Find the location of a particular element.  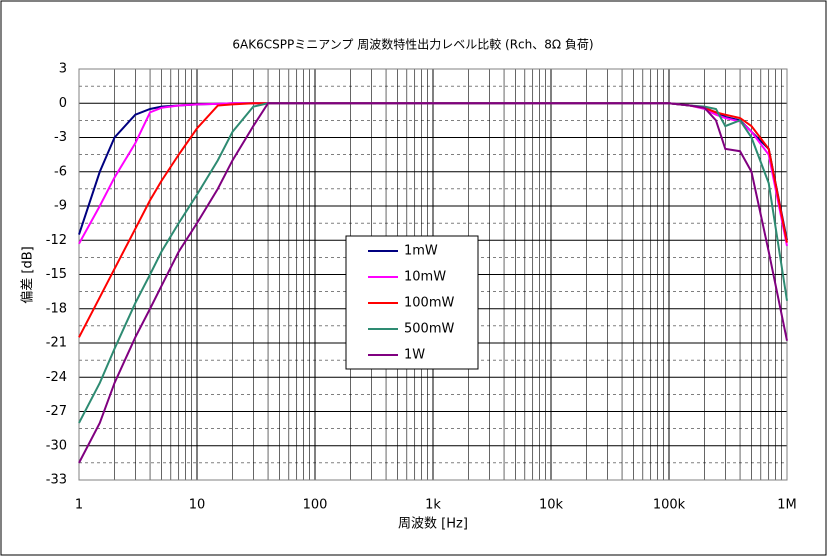

legend-label: 1W is located at coordinates (414, 355).